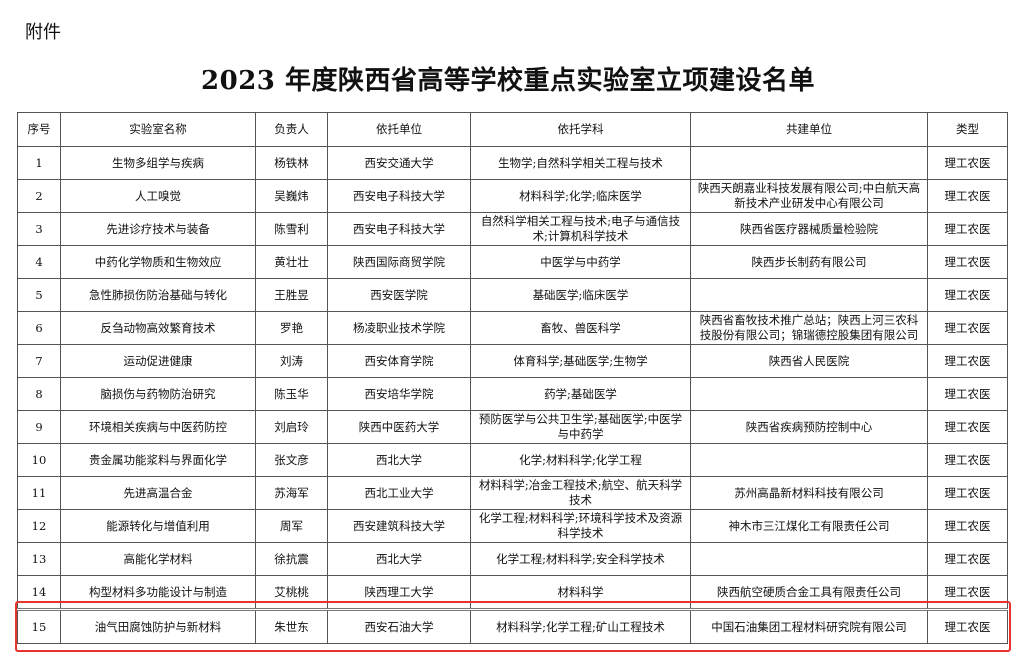 The height and width of the screenshot is (654, 1016). I want to click on cell-col-leader: 黄壮壮, so click(291, 262).